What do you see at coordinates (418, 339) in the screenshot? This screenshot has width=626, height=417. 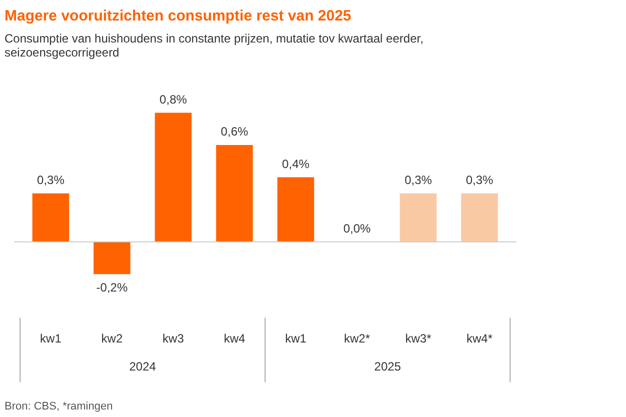 I see `x-tick-label: kw3*` at bounding box center [418, 339].